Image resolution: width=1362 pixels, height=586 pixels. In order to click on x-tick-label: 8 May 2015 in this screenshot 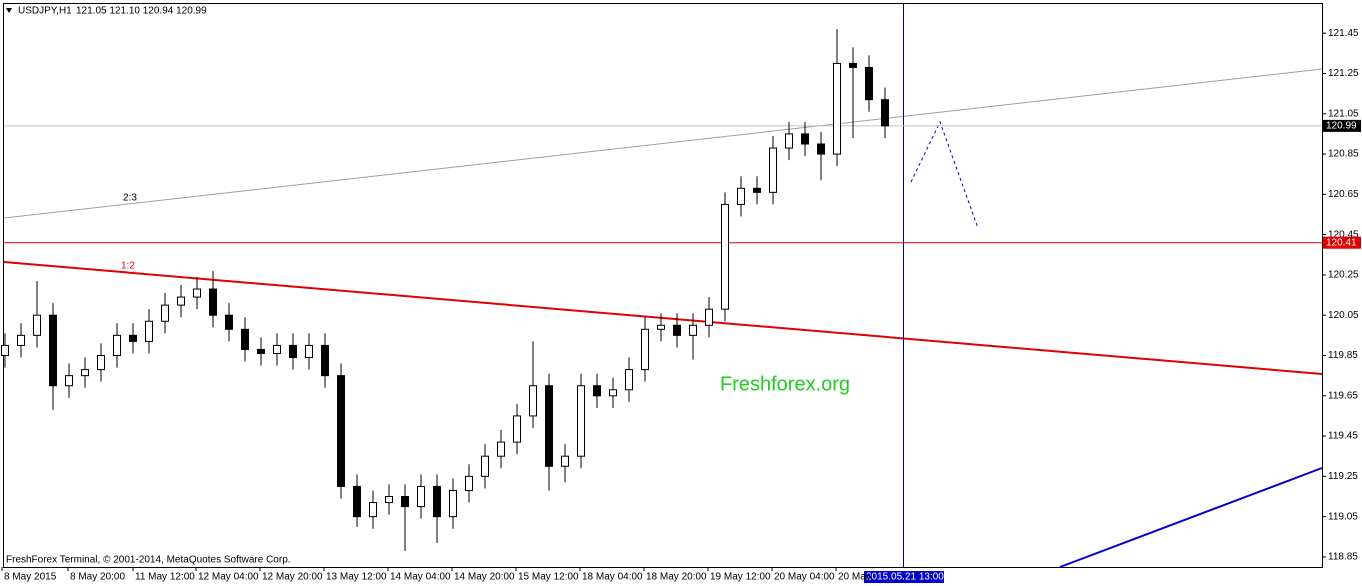, I will do `click(30, 577)`.